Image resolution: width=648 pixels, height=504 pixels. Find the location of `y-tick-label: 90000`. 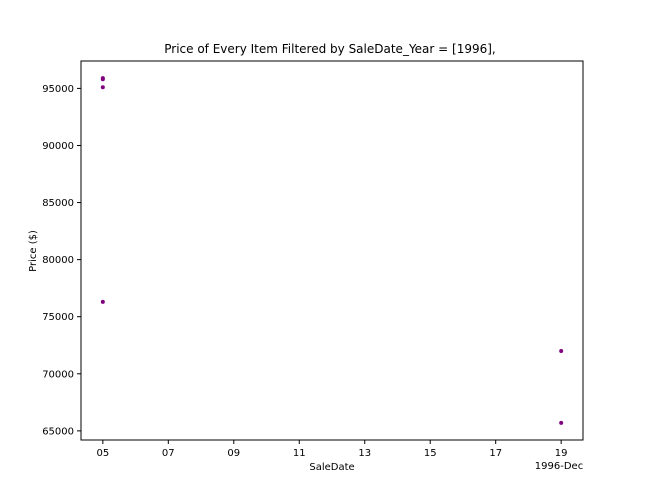

y-tick-label: 90000 is located at coordinates (58, 146).